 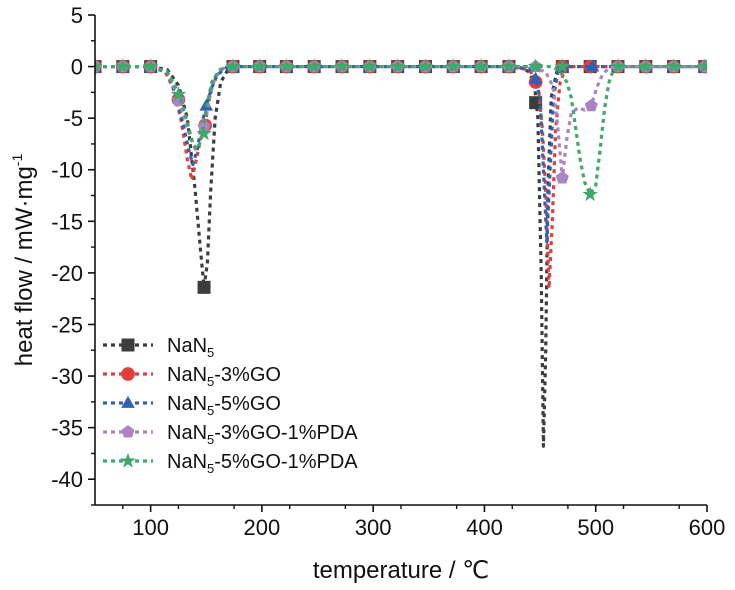 What do you see at coordinates (262, 527) in the screenshot?
I see `x-tick-label: 200` at bounding box center [262, 527].